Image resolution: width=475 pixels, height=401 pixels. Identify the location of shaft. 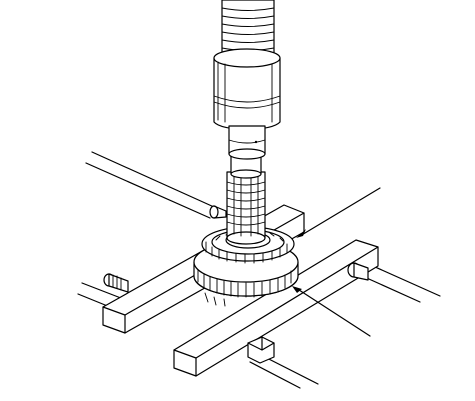
(246, 197).